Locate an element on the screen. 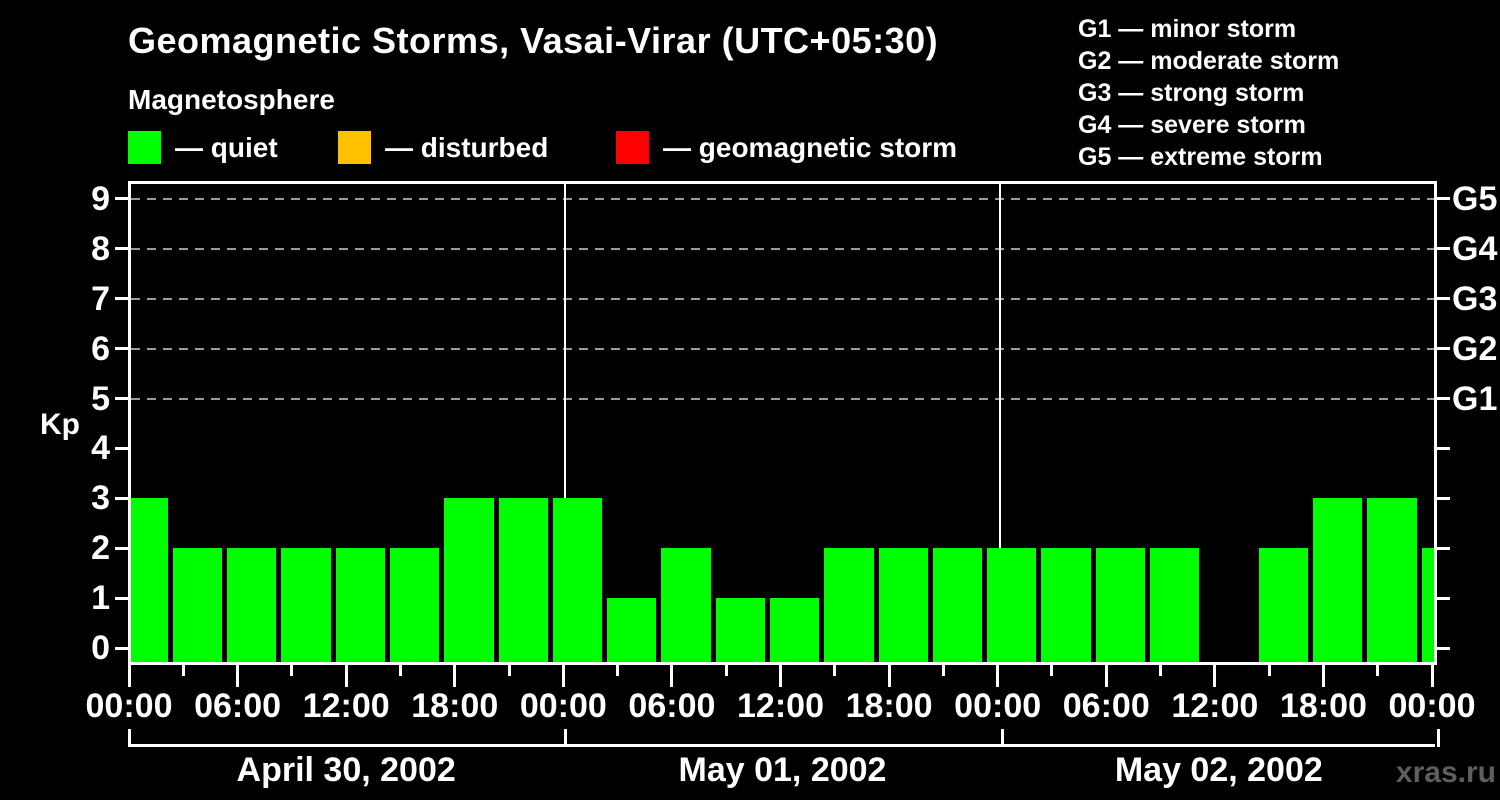 The width and height of the screenshot is (1500, 800). y-axis-label: 8 is located at coordinates (100, 248).